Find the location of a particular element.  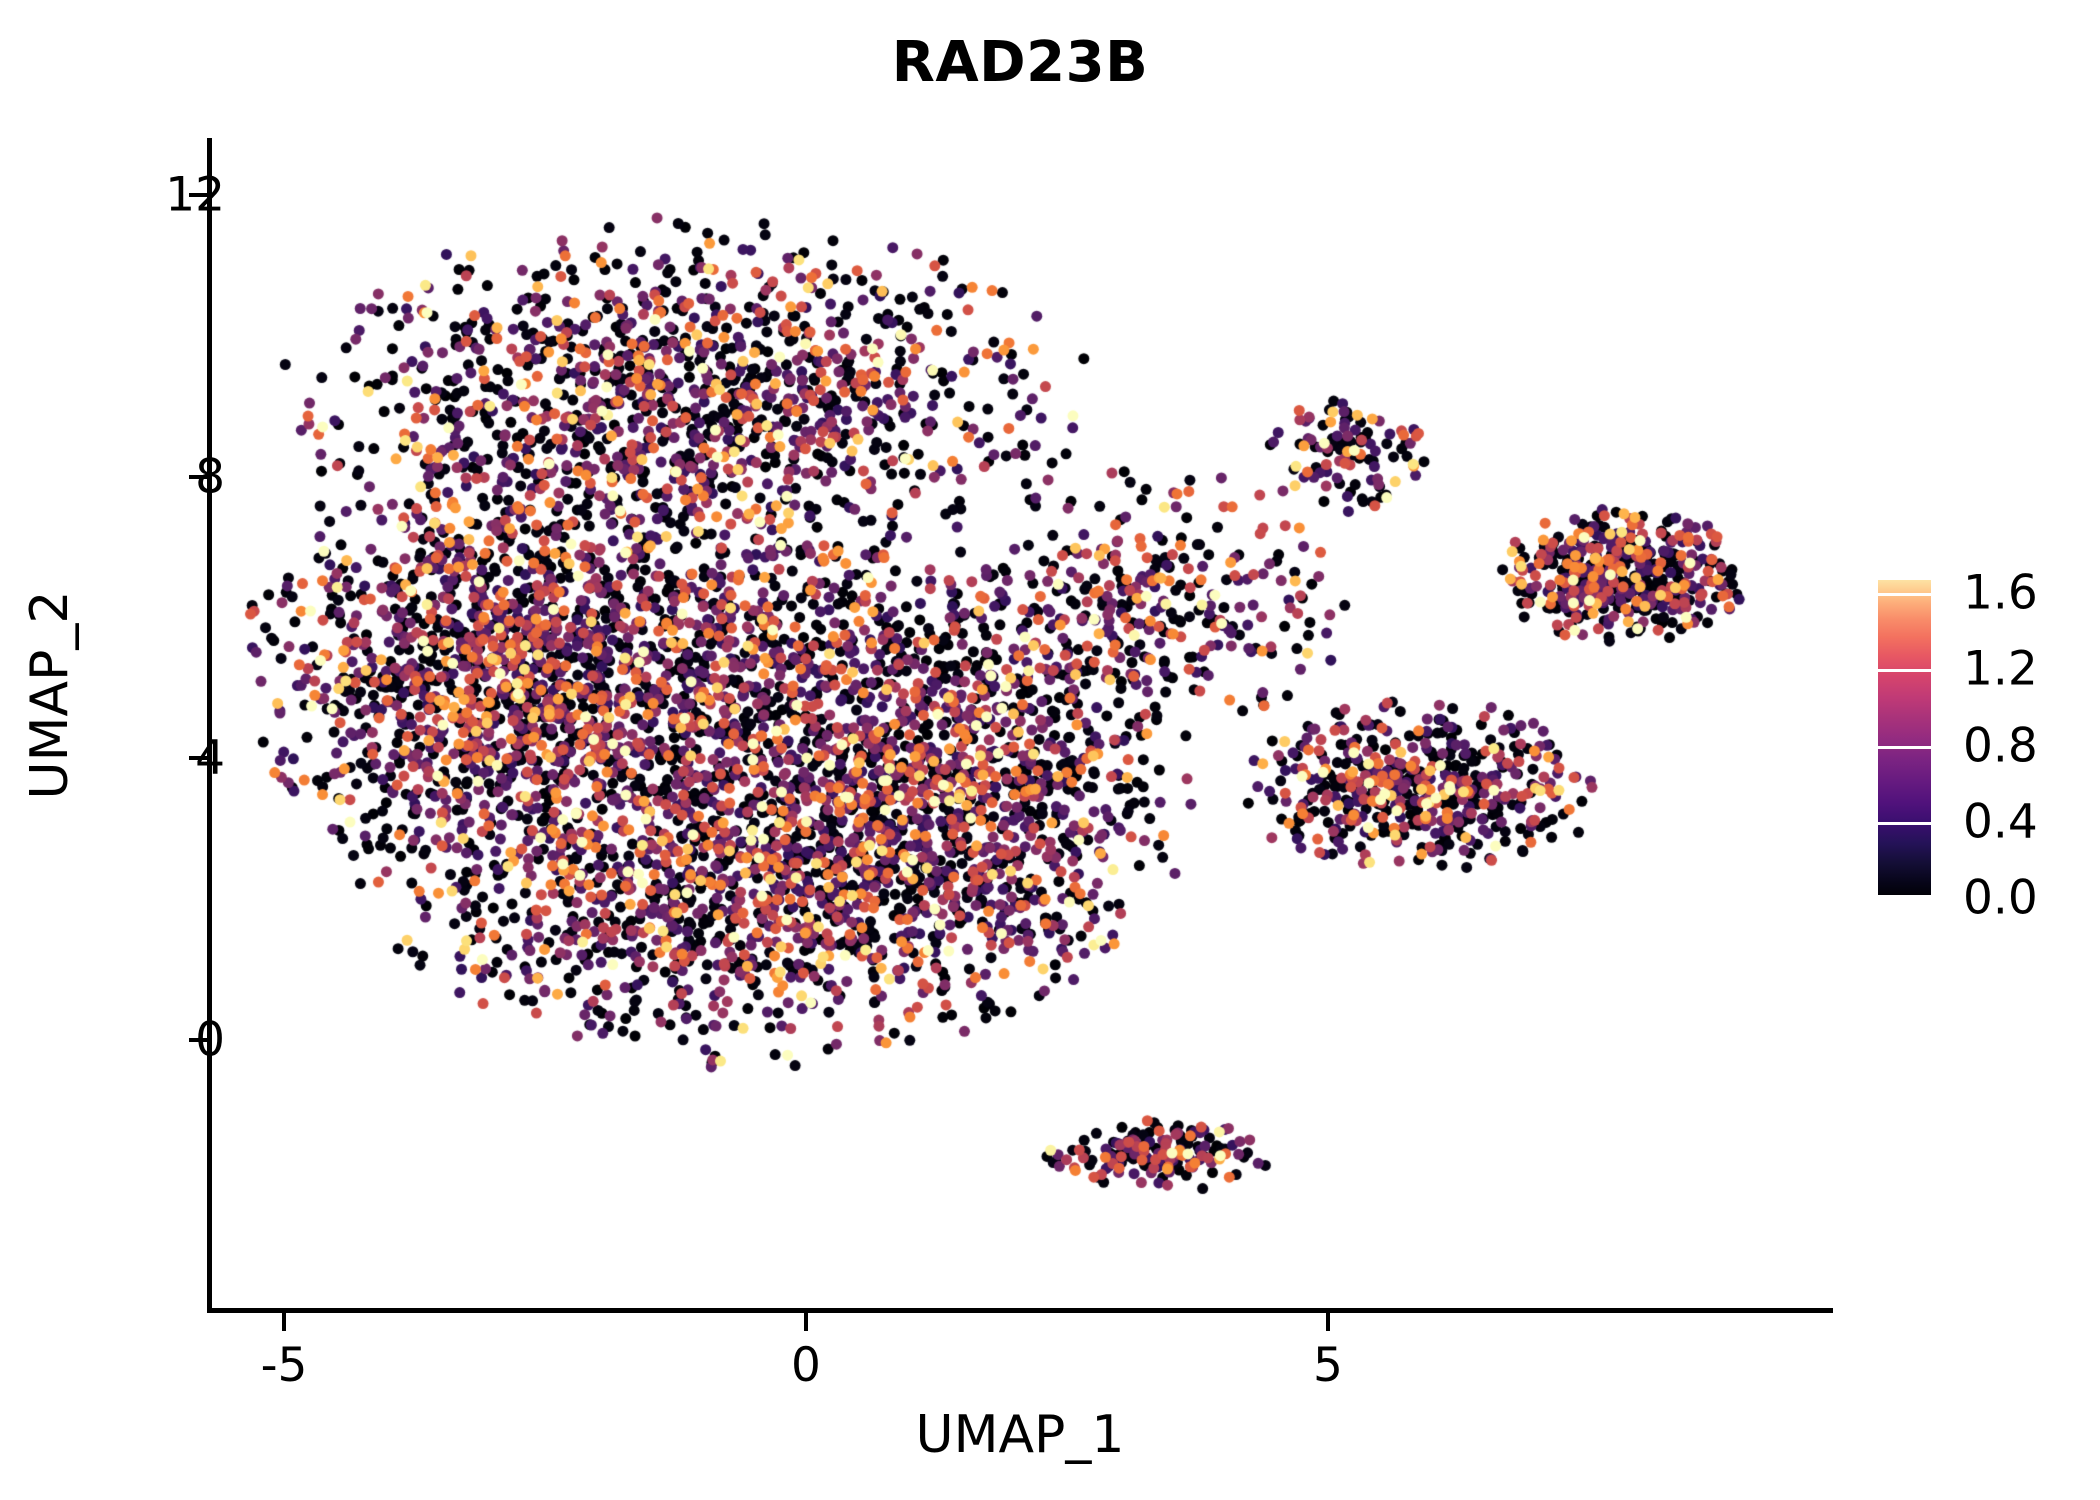

y-tick-label: 8 is located at coordinates (210, 477).